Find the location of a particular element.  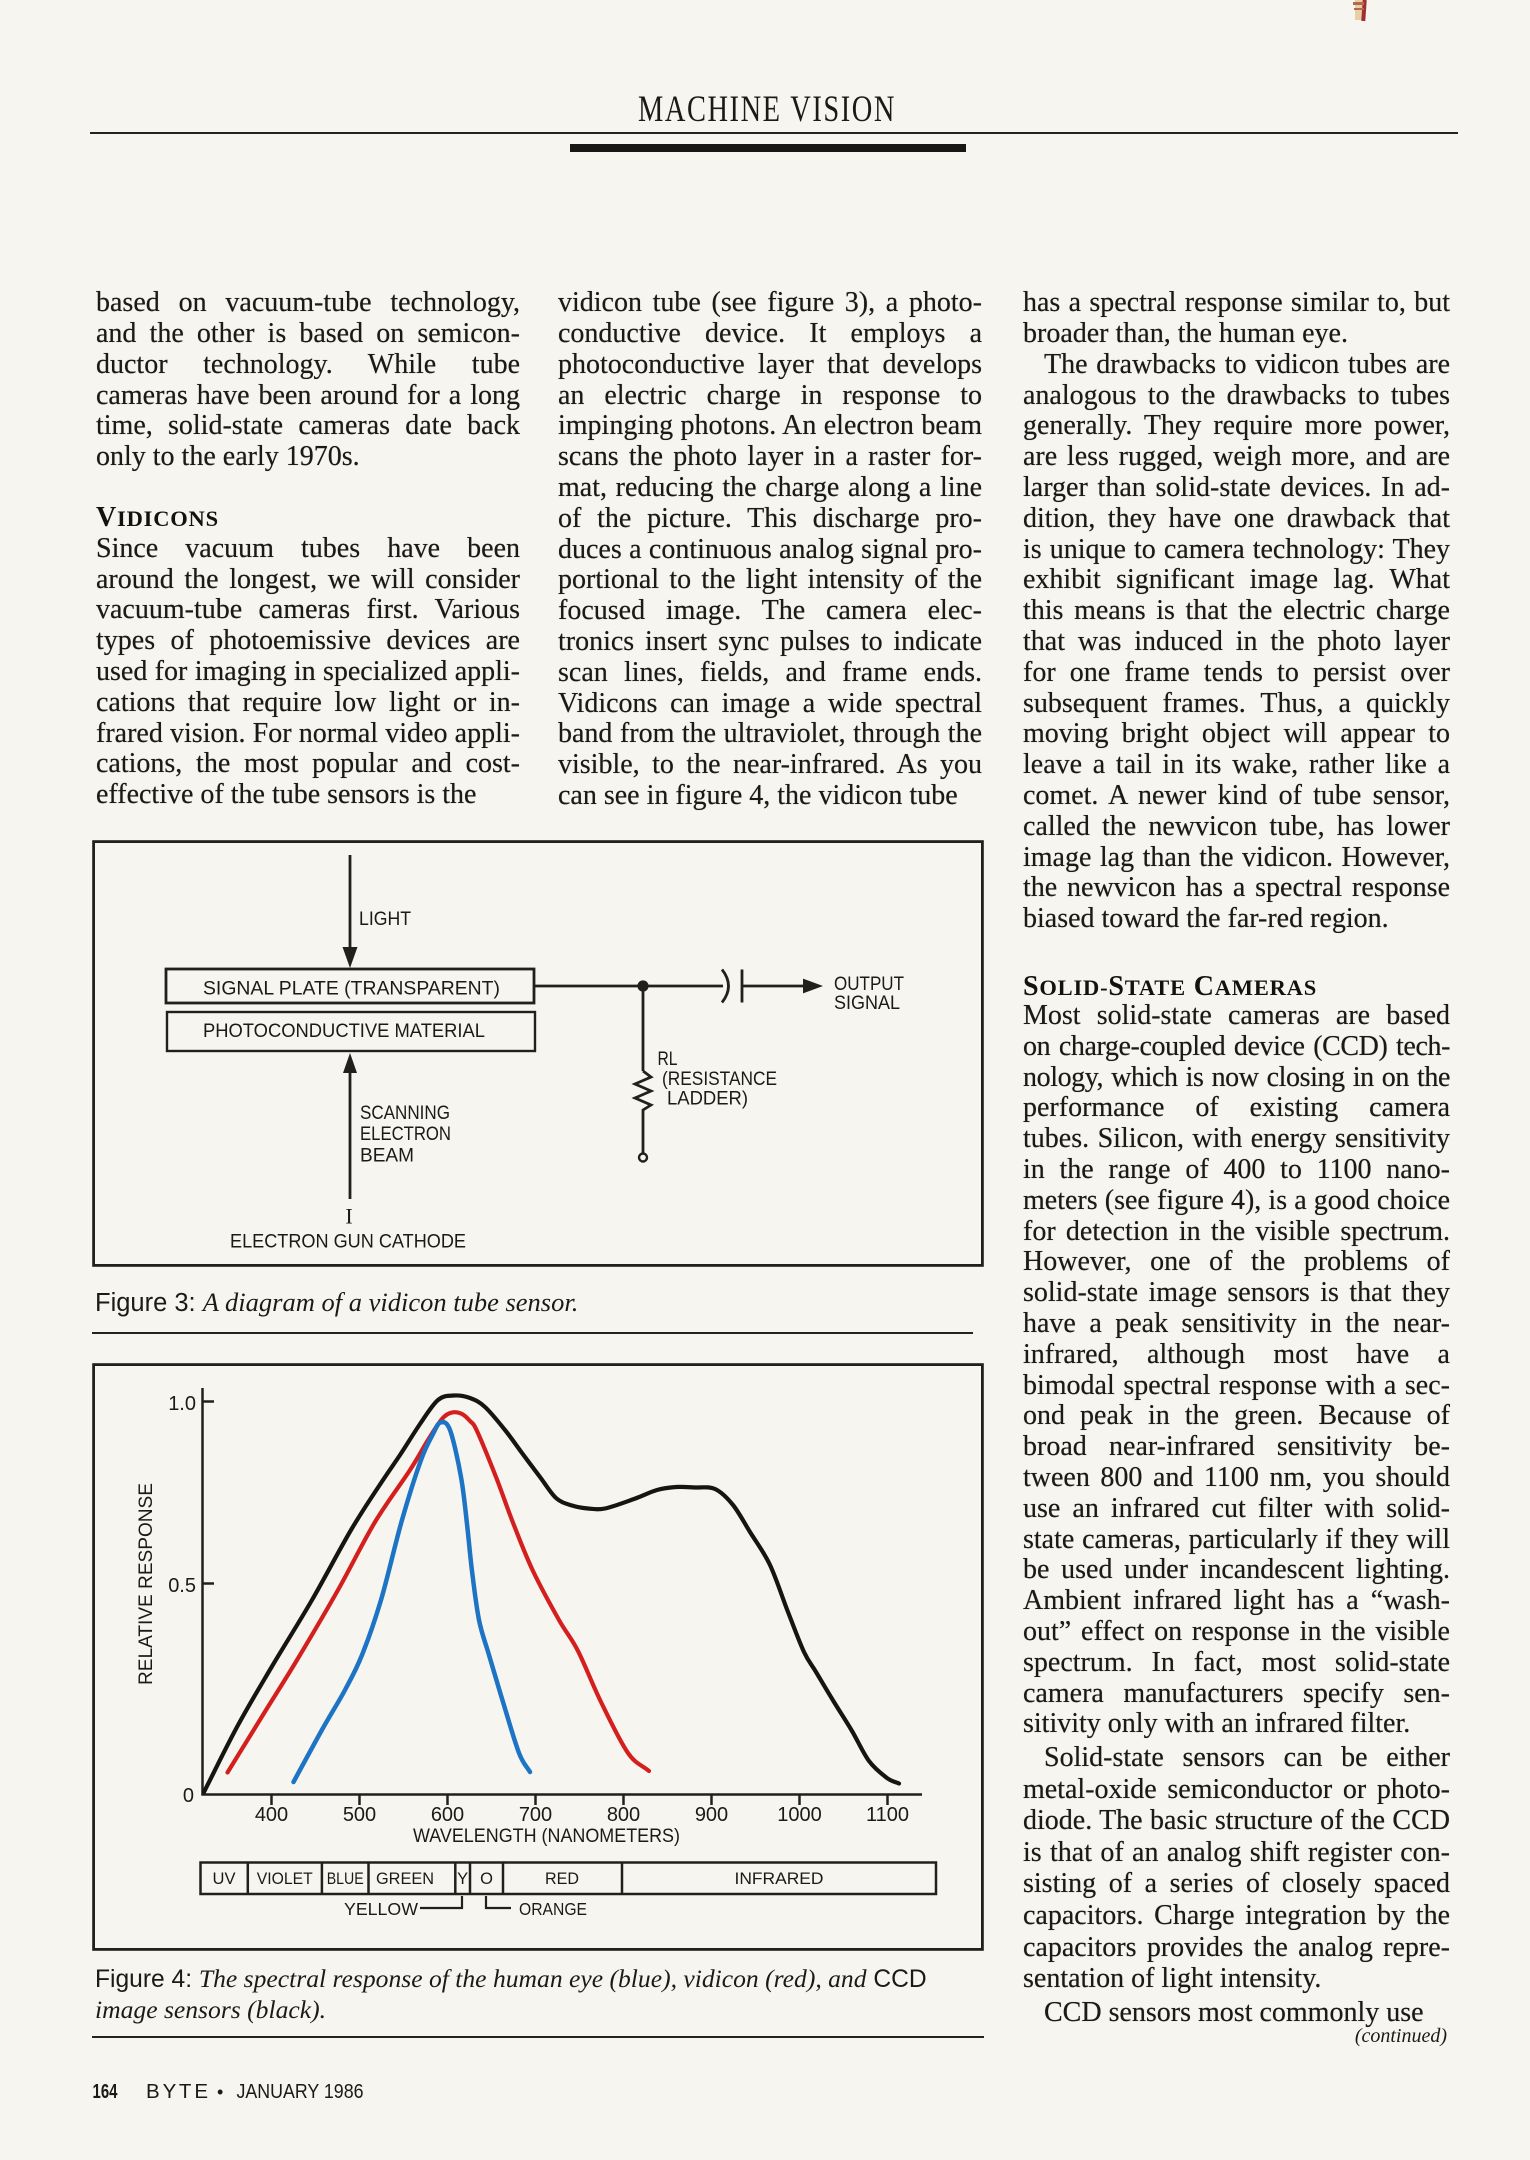

svg-text: 164 is located at coordinates (105, 2091).